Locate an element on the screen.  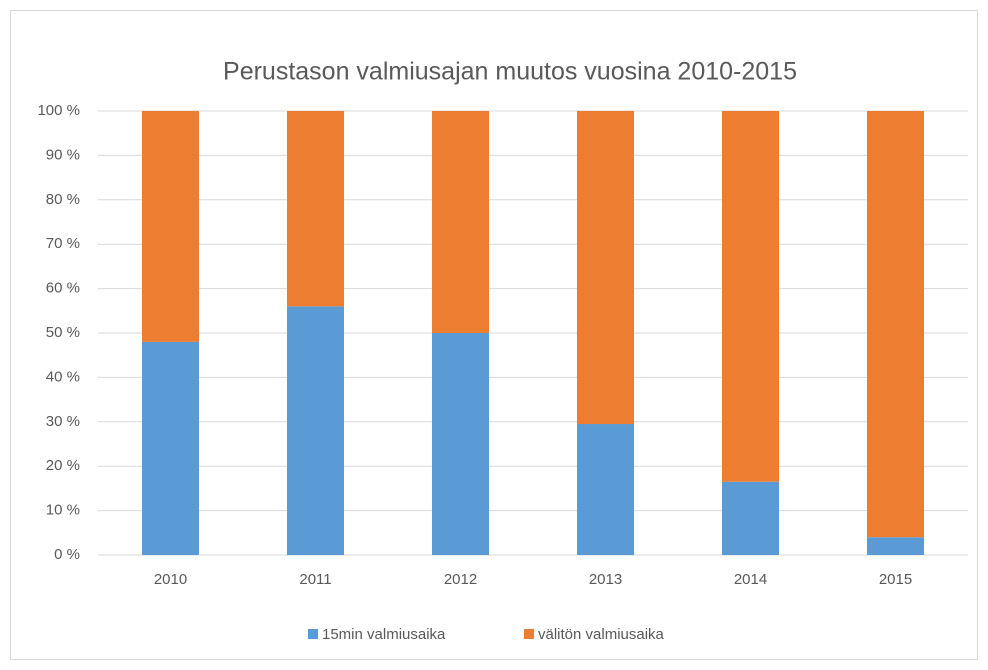
y-tick-label: 30 % is located at coordinates (63, 421).